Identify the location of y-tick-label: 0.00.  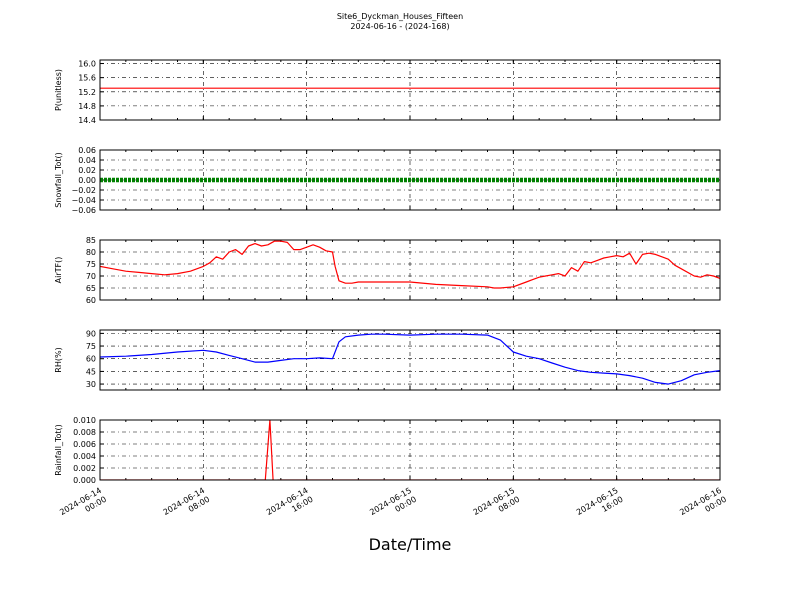
(87, 180).